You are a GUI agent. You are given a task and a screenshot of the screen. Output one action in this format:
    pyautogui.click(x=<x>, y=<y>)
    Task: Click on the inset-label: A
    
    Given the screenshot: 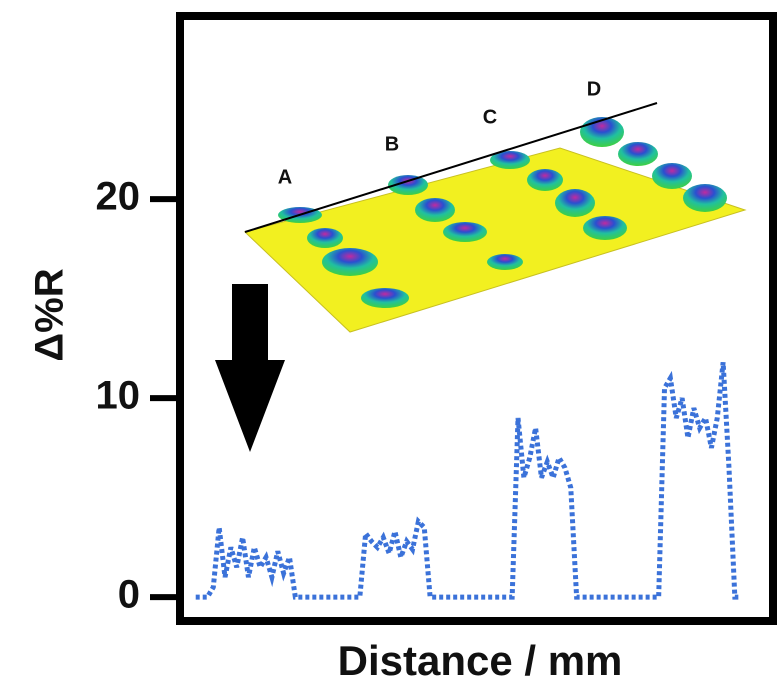 What is the action you would take?
    pyautogui.click(x=285, y=177)
    